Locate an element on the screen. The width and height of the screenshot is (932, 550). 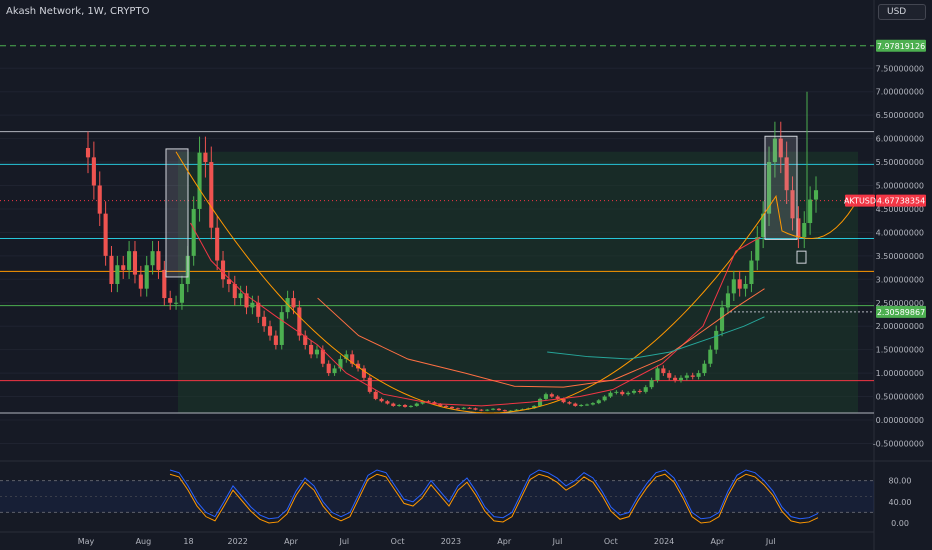
support-price-tag is located at coordinates (901, 311).